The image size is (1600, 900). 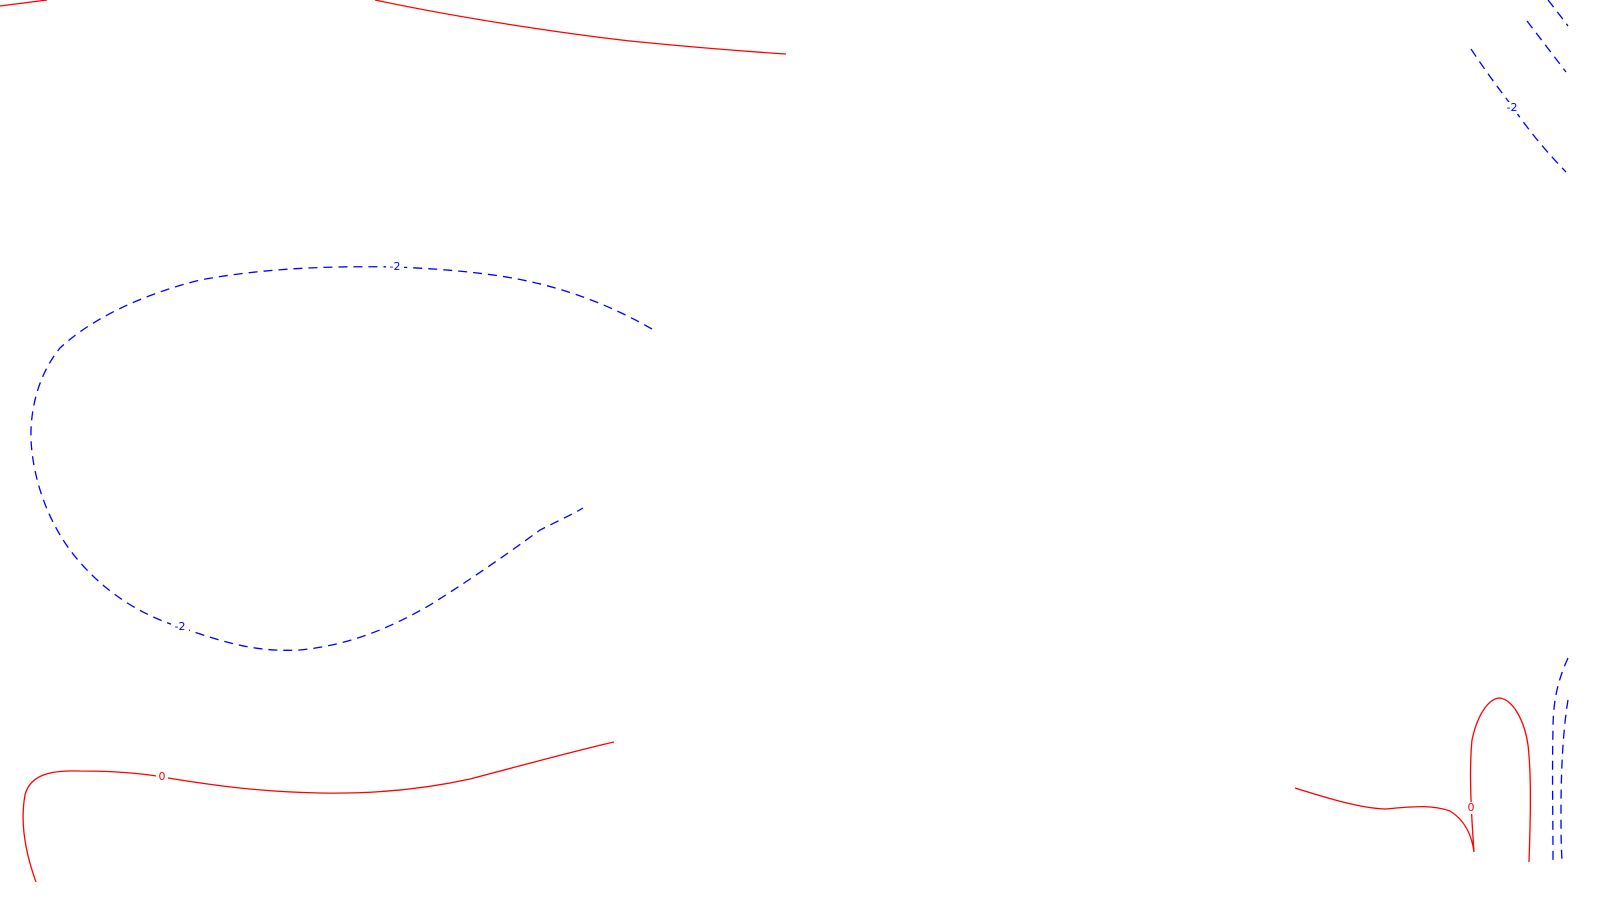 I want to click on contour-label-neg-left-bottom-text: -2, so click(x=180, y=626).